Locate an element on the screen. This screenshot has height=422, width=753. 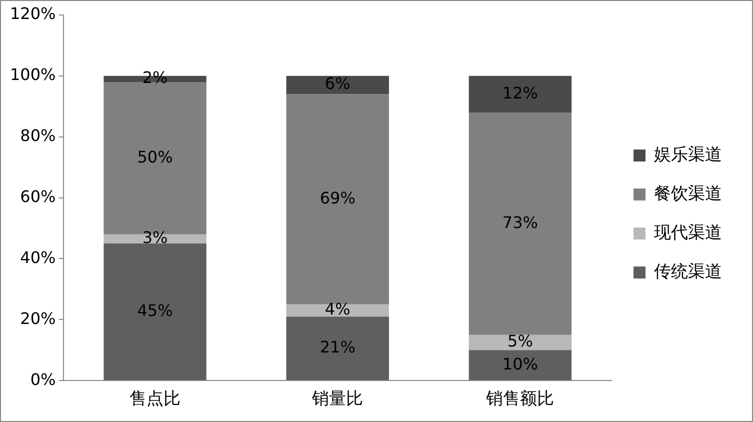
y-tick-label: 40% is located at coordinates (38, 257).